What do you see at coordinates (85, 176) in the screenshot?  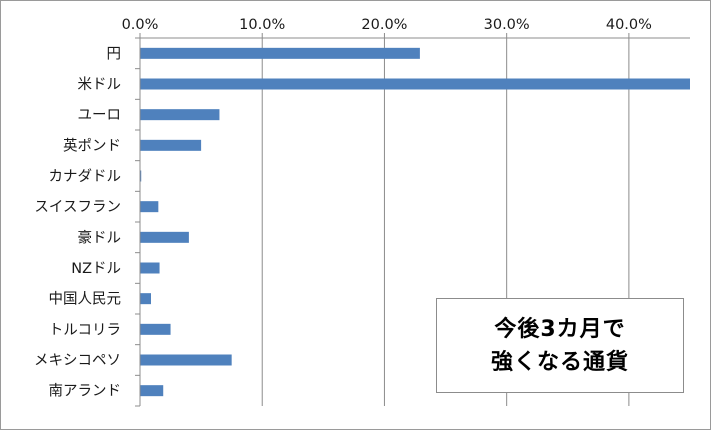 I see `category-label: カナダドル` at bounding box center [85, 176].